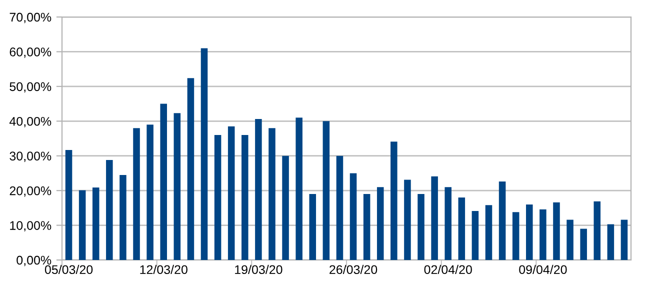  Describe the element at coordinates (31, 157) in the screenshot. I see `y-tick-label: 30,00%` at that location.